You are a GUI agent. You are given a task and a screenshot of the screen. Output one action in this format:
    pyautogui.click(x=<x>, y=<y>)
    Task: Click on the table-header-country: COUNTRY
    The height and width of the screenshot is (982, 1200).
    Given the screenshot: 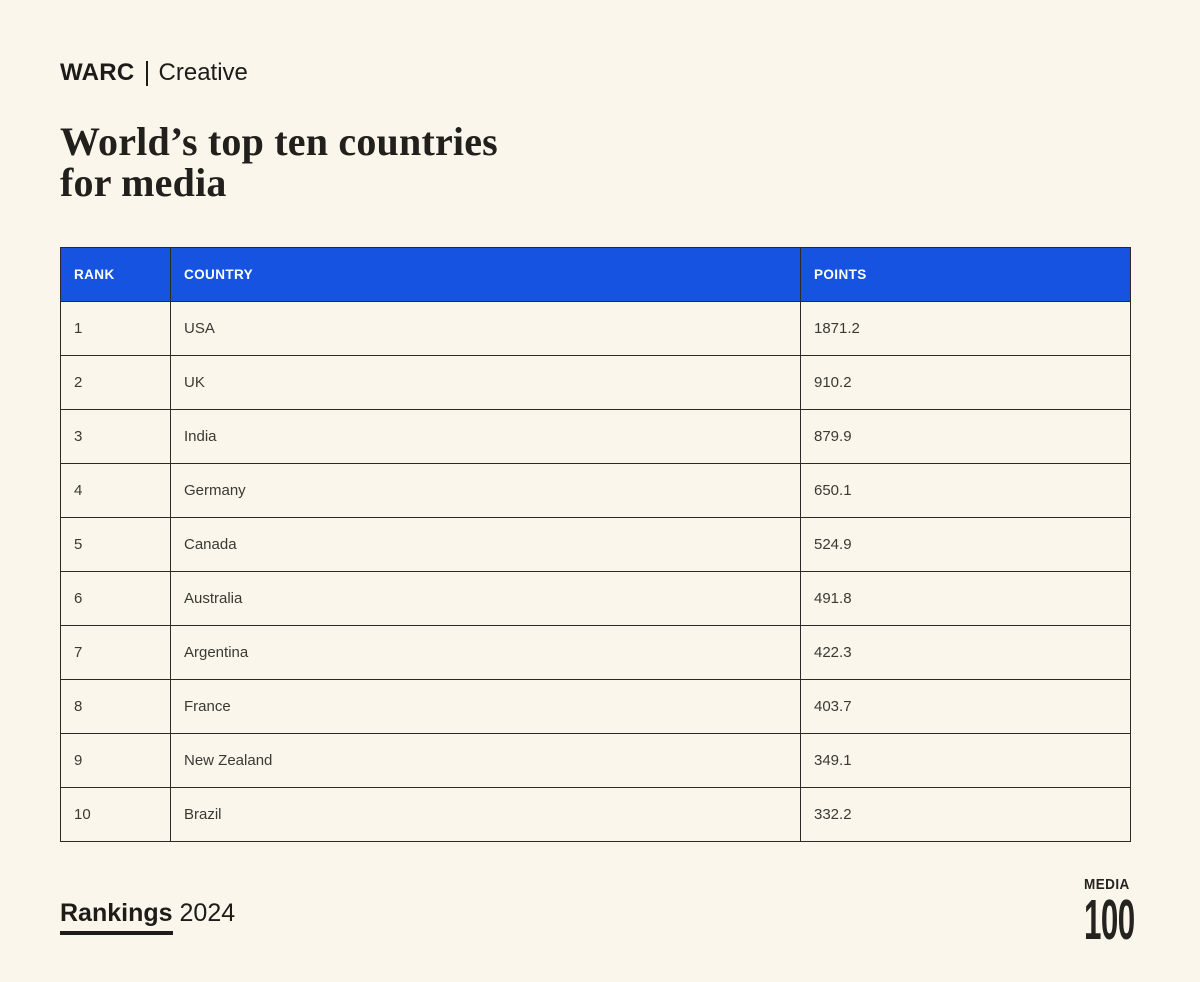 What is the action you would take?
    pyautogui.click(x=485, y=274)
    